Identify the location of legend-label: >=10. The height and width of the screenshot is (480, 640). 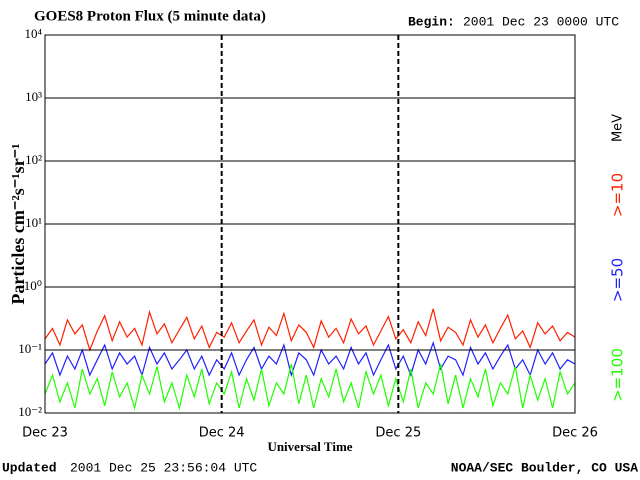
(618, 195).